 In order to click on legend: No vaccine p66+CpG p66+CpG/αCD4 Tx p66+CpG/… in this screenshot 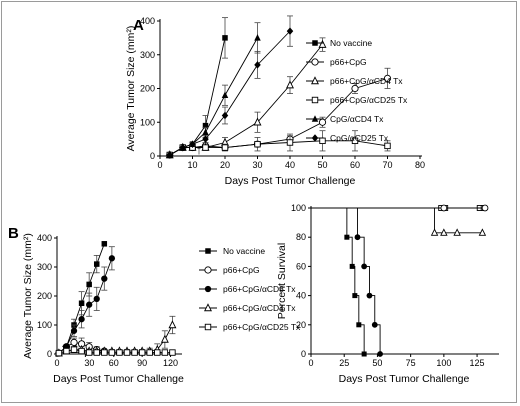, I will do `click(357, 90)`.